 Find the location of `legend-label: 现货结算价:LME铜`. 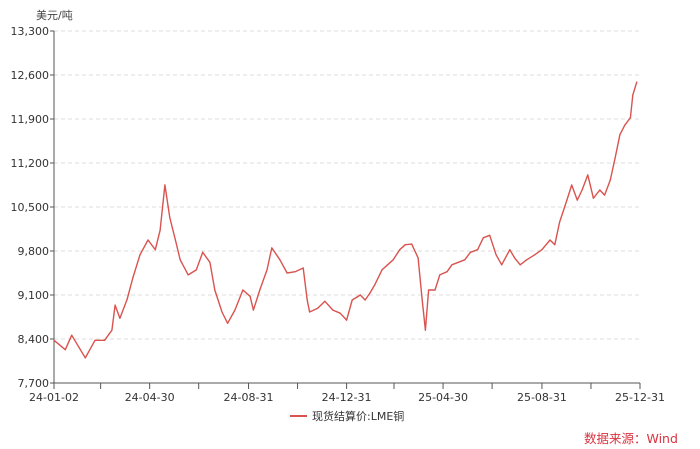

legend-label: 现货结算价:LME铜 is located at coordinates (358, 416).